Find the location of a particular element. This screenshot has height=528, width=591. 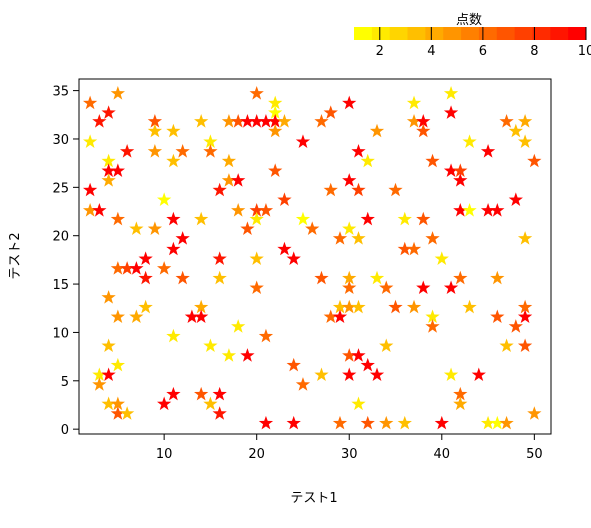

y-tick-label: 10 is located at coordinates (60, 333).